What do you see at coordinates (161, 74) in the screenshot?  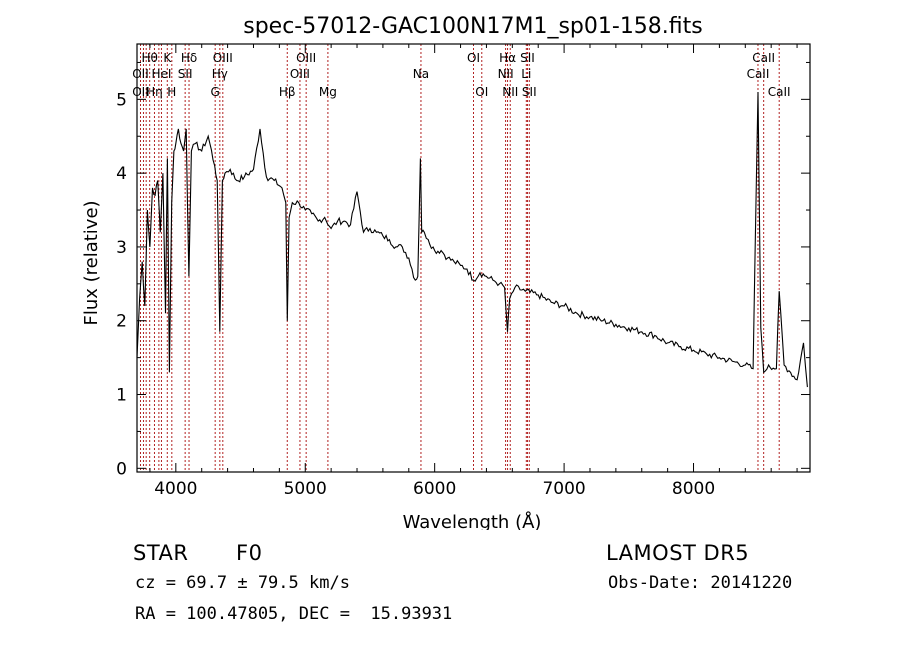 I see `line-marker-label: HeI` at bounding box center [161, 74].